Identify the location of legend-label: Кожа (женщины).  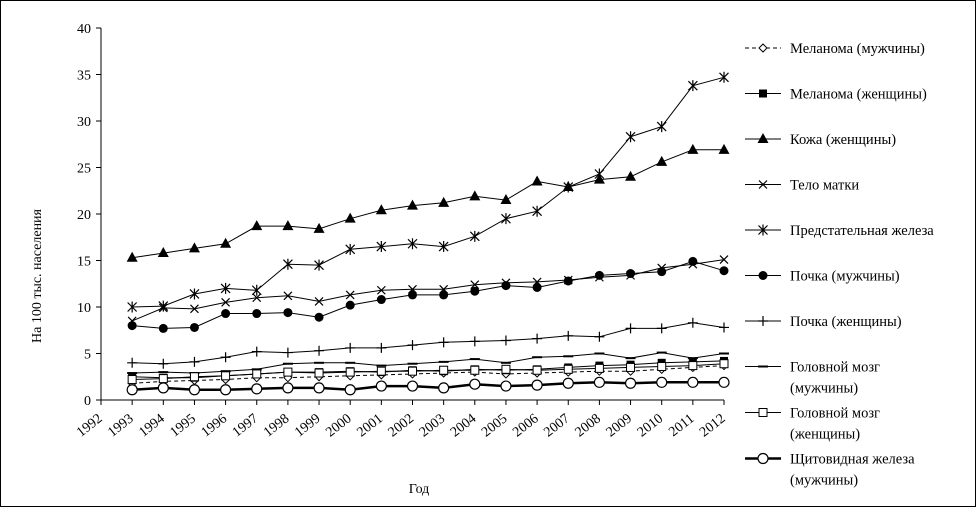
(843, 140).